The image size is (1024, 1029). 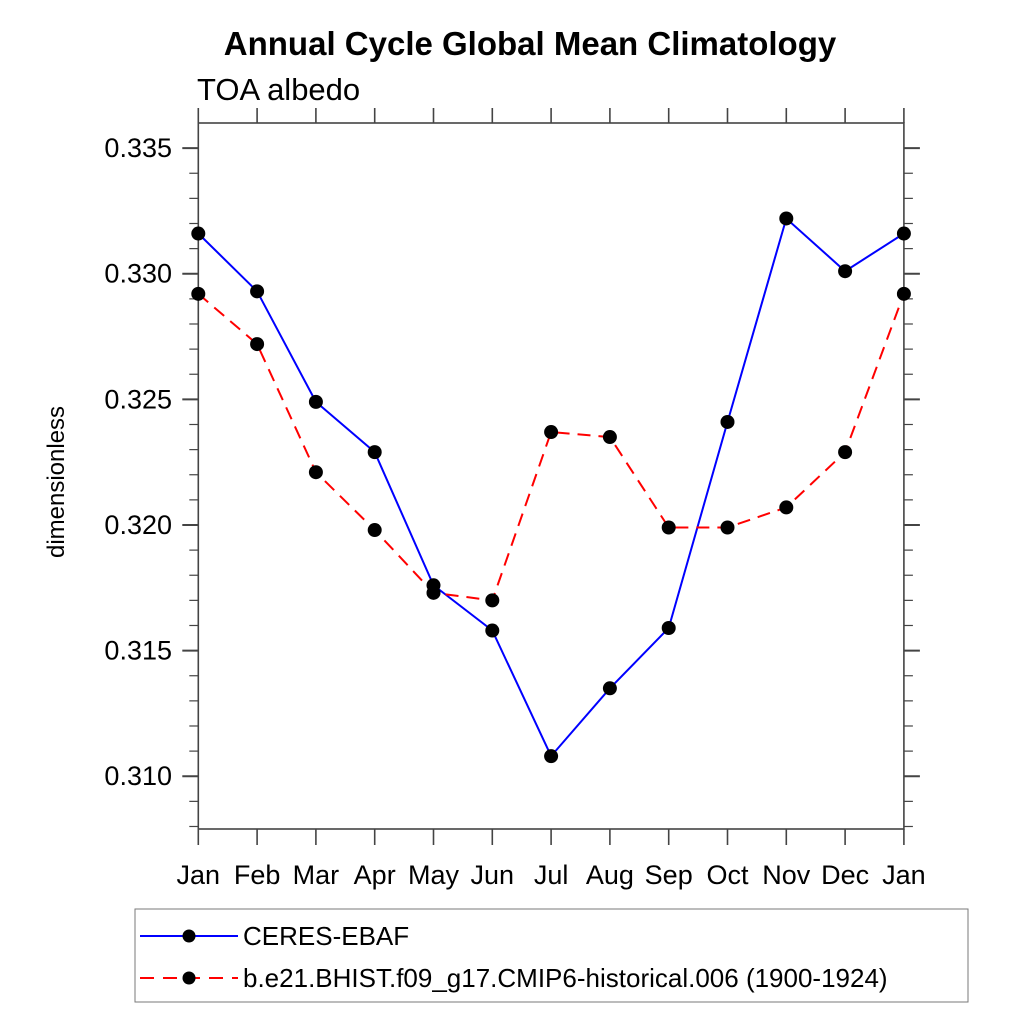 I want to click on y-tick-label: 0.315, so click(x=138, y=651).